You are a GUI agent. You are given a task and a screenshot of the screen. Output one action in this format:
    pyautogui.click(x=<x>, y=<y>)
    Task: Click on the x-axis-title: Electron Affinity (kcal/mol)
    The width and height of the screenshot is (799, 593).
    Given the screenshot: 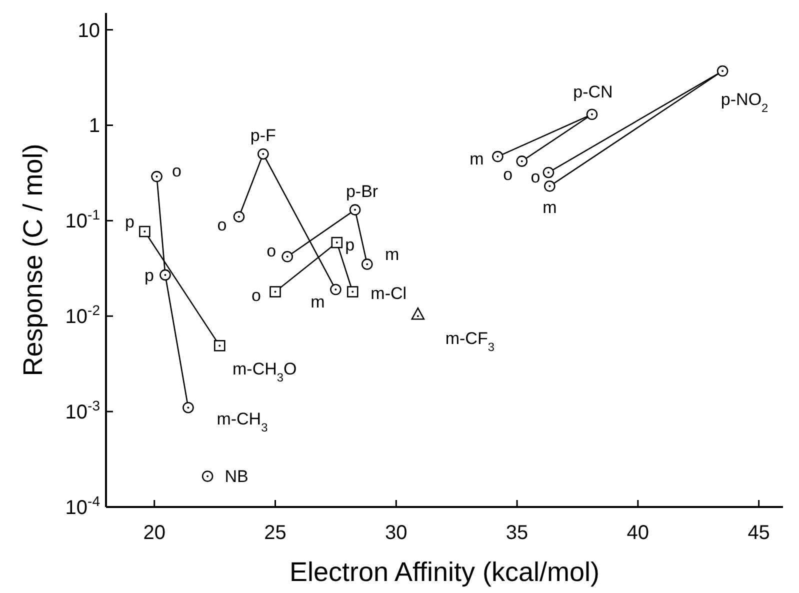 What is the action you would take?
    pyautogui.click(x=444, y=572)
    